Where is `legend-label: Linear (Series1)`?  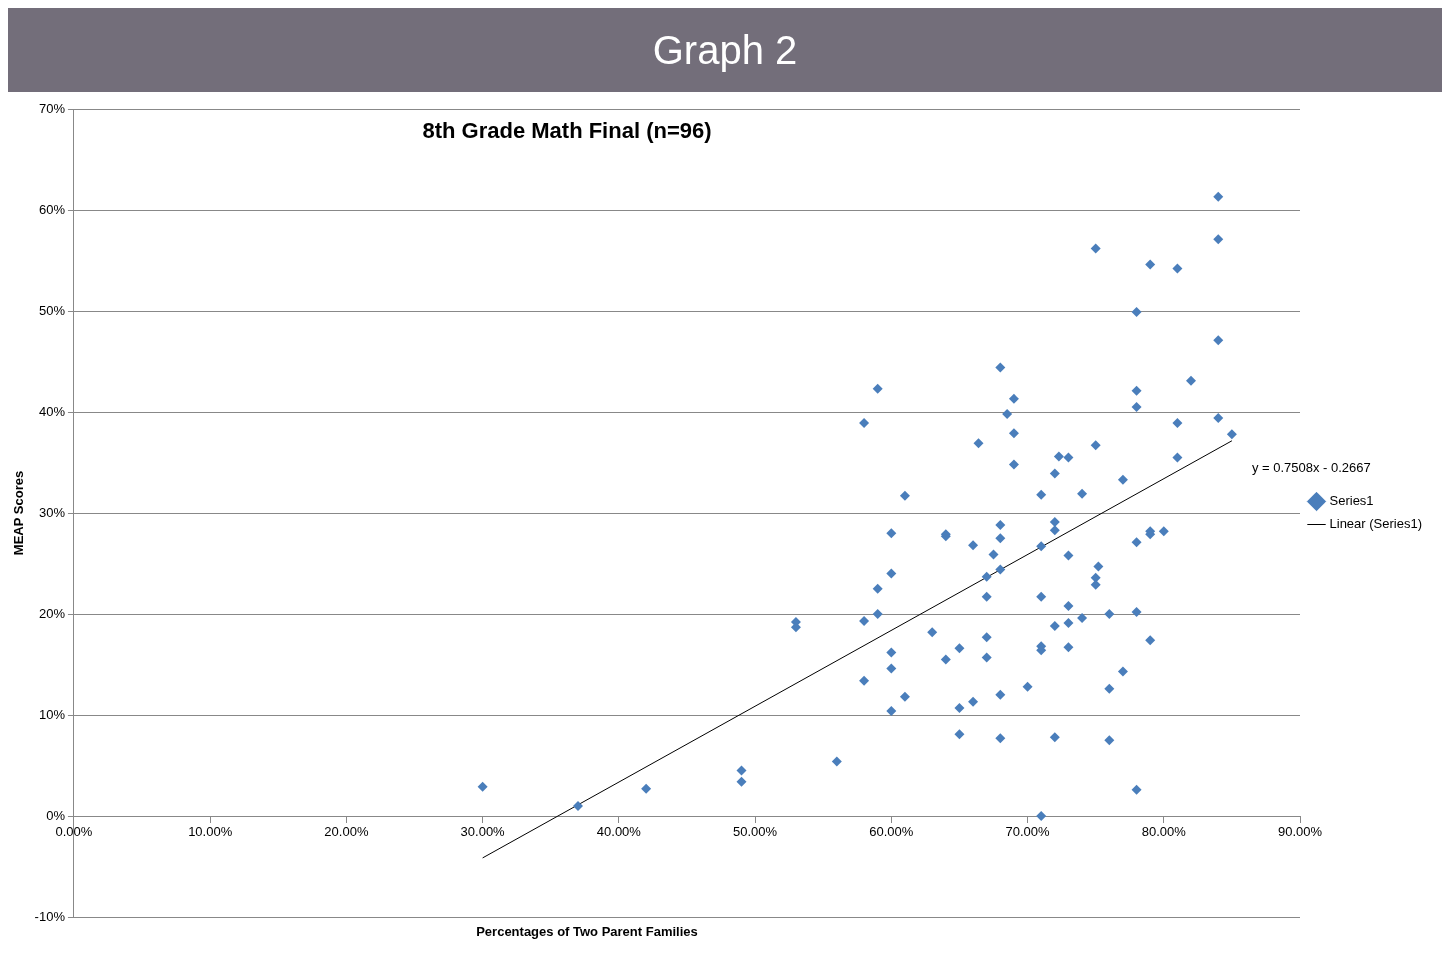
legend-label: Linear (Series1) is located at coordinates (1376, 524).